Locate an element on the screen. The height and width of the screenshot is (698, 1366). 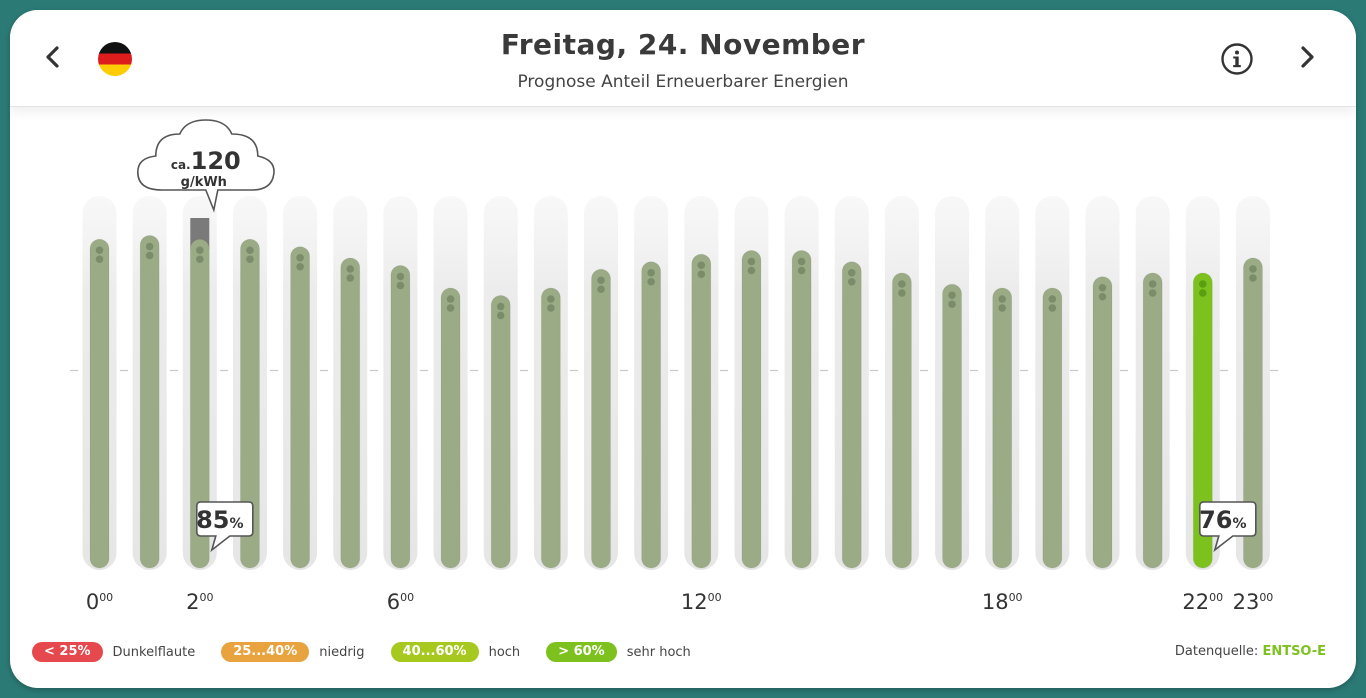
legend-label-niedrig: niedrig is located at coordinates (342, 652).